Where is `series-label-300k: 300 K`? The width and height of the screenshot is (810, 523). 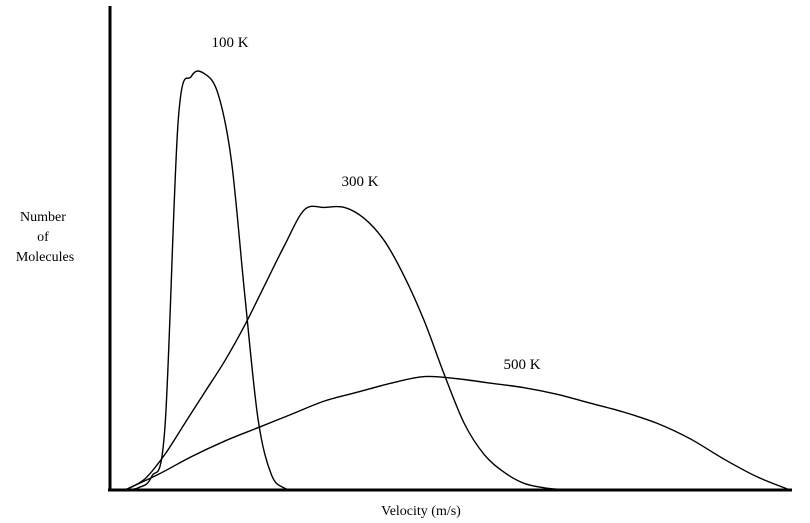
series-label-300k: 300 K is located at coordinates (359, 182).